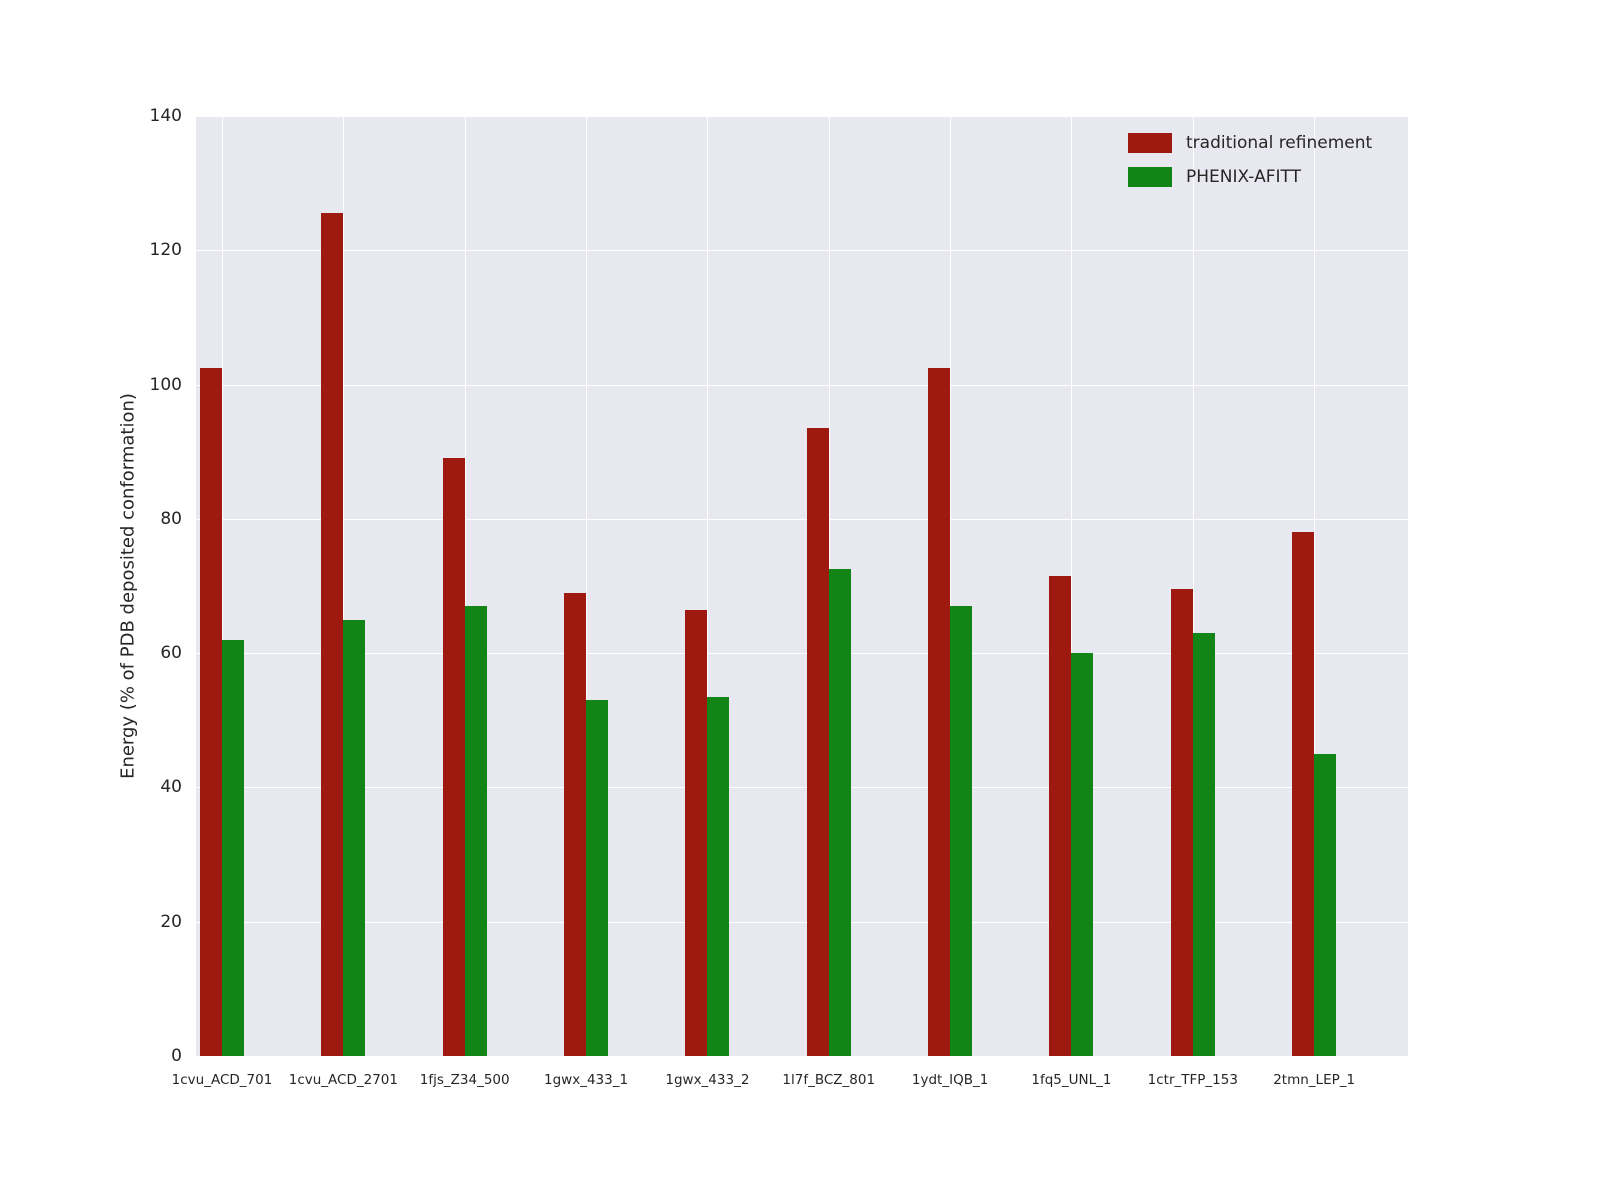 The width and height of the screenshot is (1600, 1200). What do you see at coordinates (1150, 143) in the screenshot?
I see `legend-swatch-traditional-refinement` at bounding box center [1150, 143].